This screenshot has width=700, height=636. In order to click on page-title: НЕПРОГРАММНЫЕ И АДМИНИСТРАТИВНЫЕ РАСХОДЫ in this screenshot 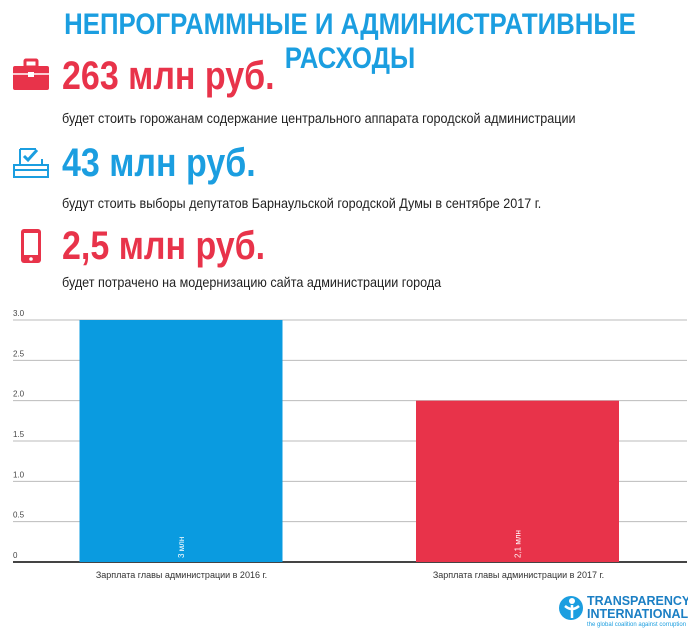, I will do `click(350, 41)`.